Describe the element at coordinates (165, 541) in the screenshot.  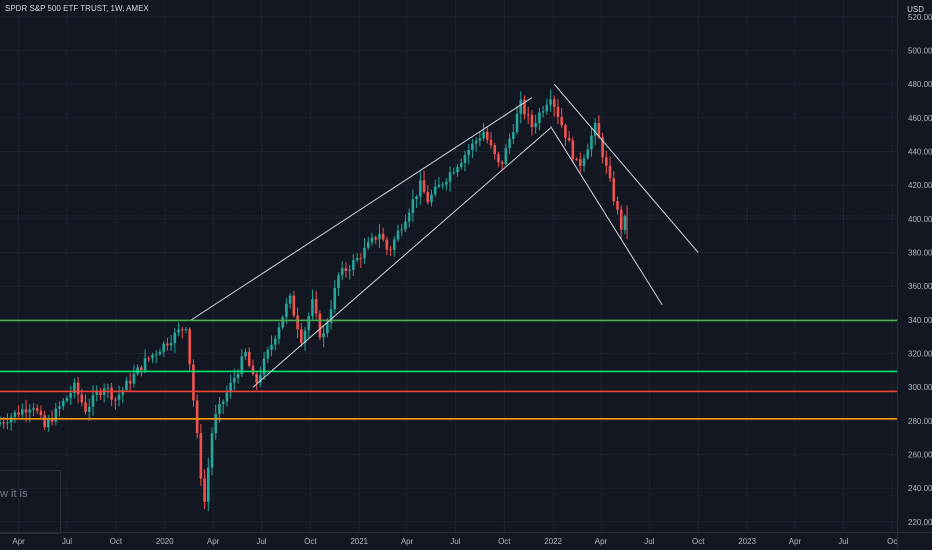
I see `time-tick-label: 2020` at that location.